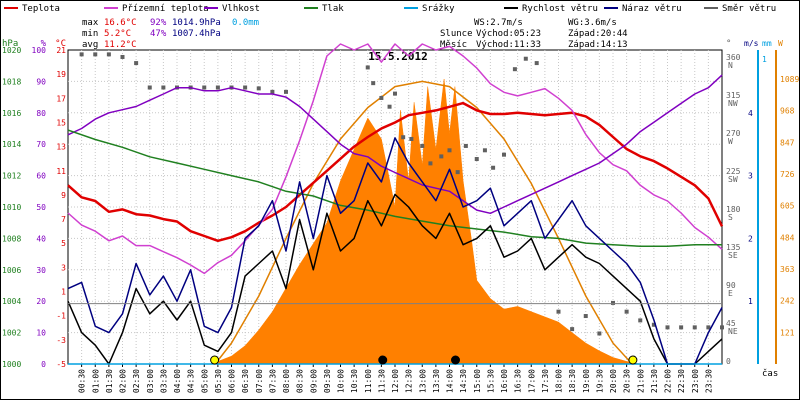 The width and height of the screenshot is (800, 400). What do you see at coordinates (613, 381) in the screenshot?
I see `x-tick-label: 20:00` at bounding box center [613, 381].